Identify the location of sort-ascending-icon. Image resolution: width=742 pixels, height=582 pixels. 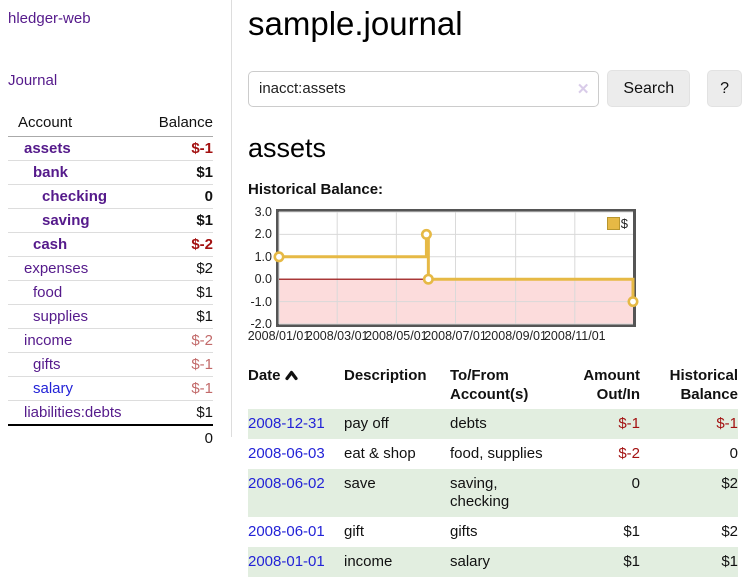
(291, 376).